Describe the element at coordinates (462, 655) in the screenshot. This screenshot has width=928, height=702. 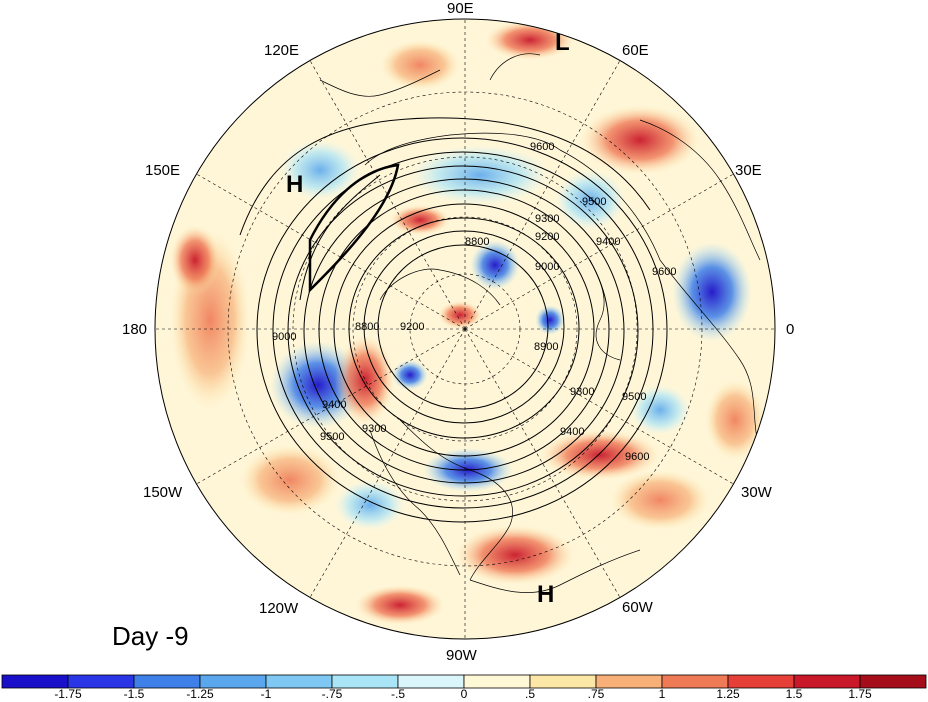
I see `lon-label-90w: 90W` at that location.